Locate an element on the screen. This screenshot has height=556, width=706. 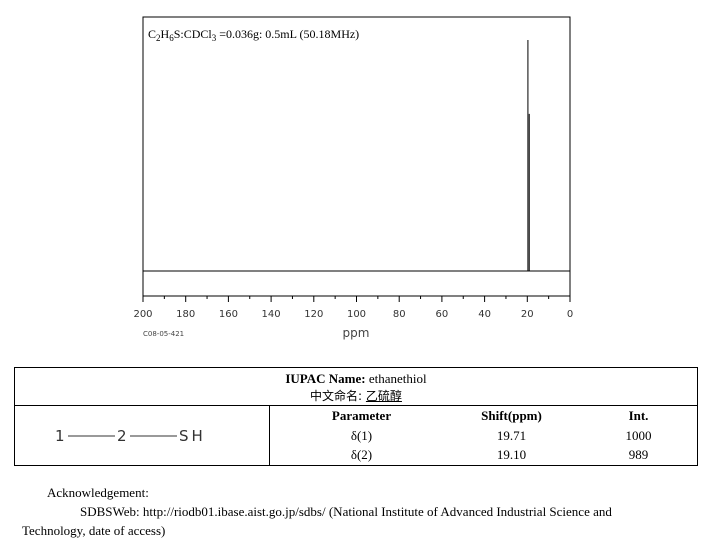
header-intensity: Int. is located at coordinates (638, 415).